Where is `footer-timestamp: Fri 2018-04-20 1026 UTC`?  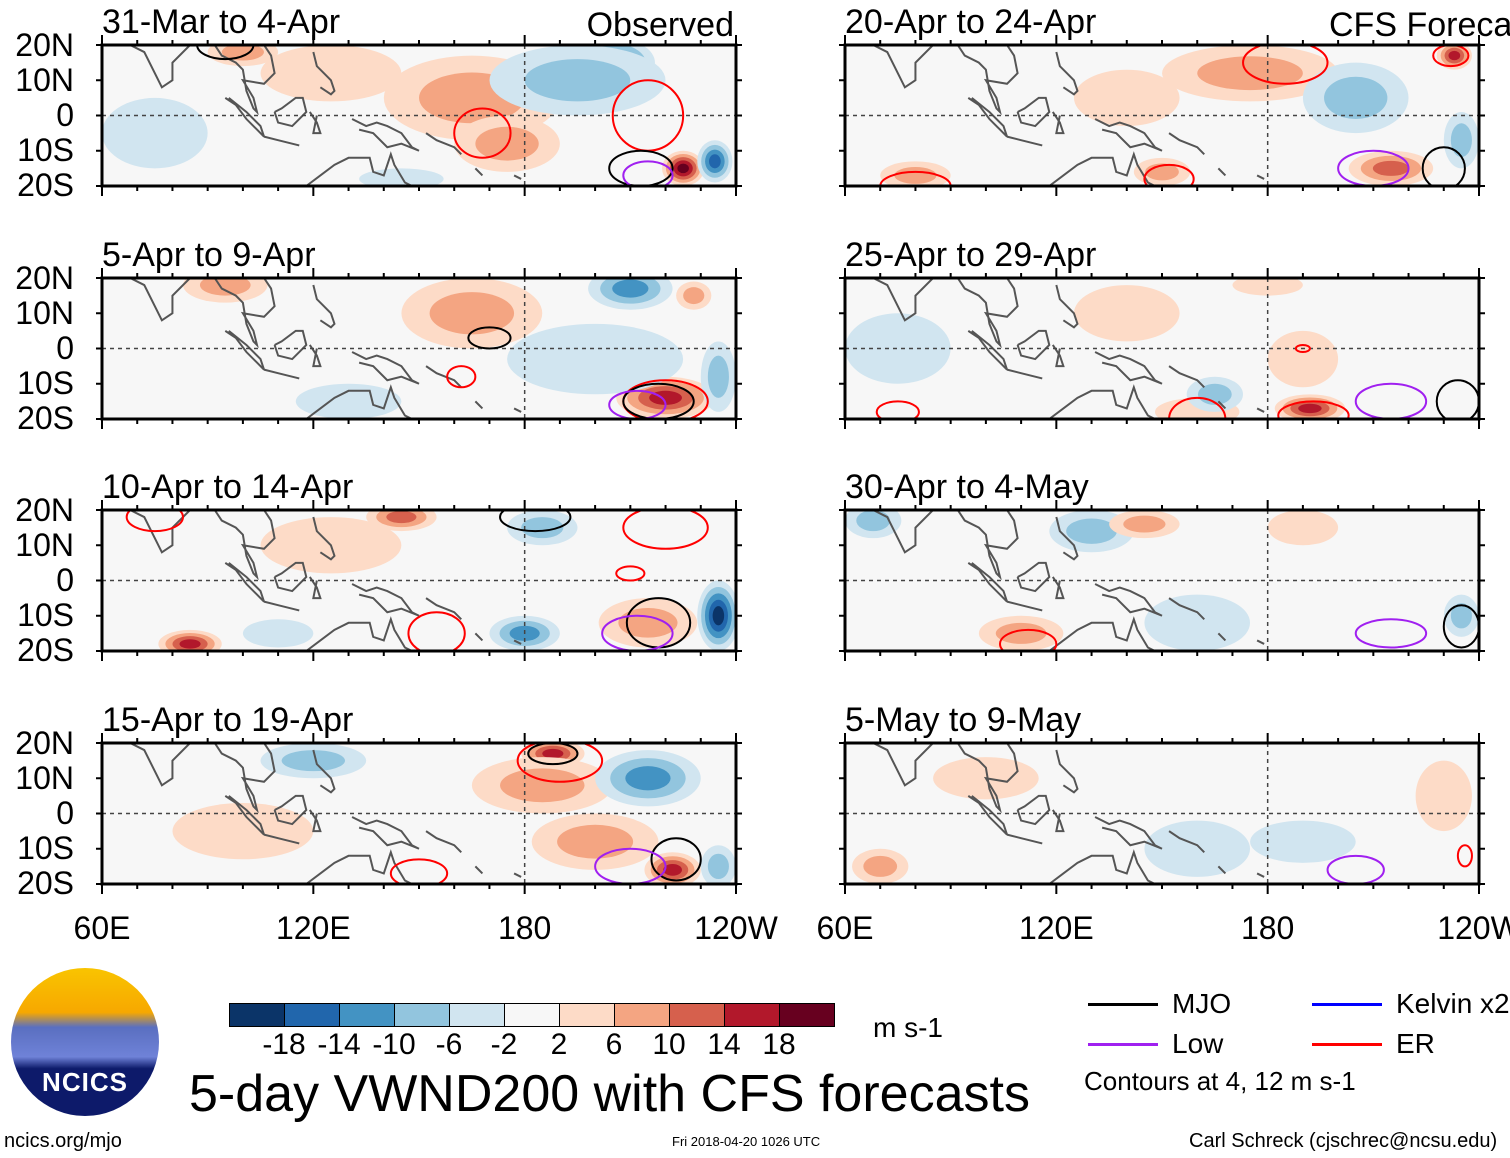
footer-timestamp: Fri 2018-04-20 1026 UTC is located at coordinates (746, 1141).